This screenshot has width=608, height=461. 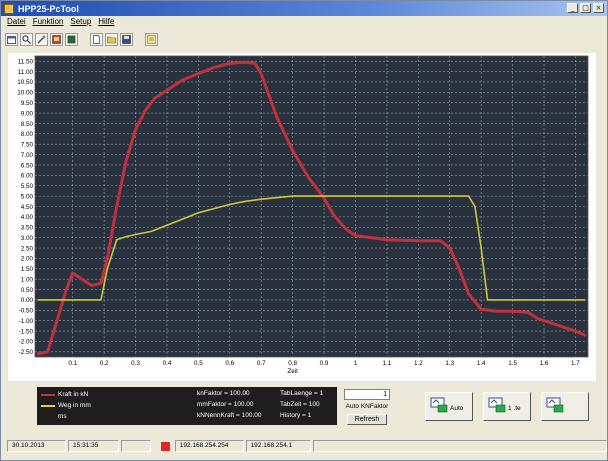 What do you see at coordinates (27, 176) in the screenshot?
I see `y-tick-label: 6.00` at bounding box center [27, 176].